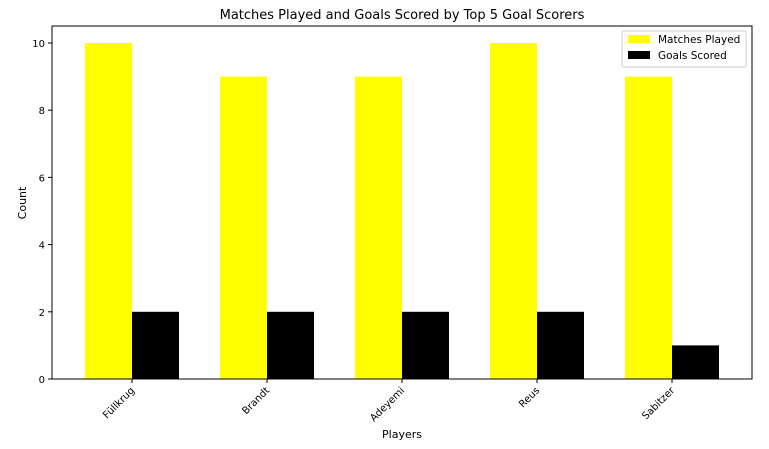 This screenshot has width=769, height=449. What do you see at coordinates (42, 380) in the screenshot?
I see `y-tick-label: 0` at bounding box center [42, 380].